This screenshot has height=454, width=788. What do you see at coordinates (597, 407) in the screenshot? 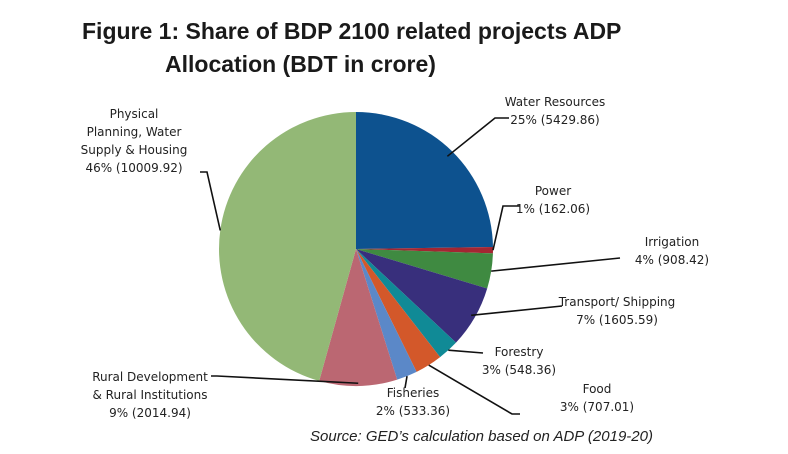
I see `slice-label-line: 3% (707.01)` at bounding box center [597, 407].